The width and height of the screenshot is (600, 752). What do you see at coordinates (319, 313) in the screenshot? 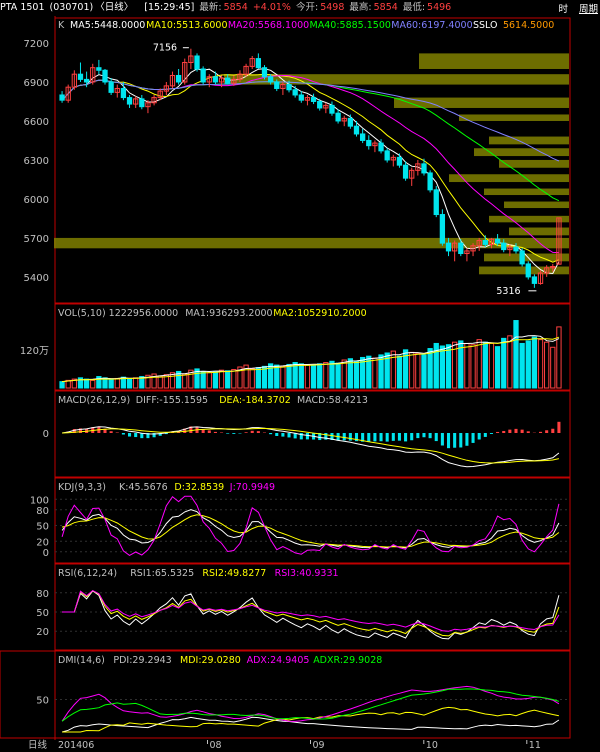
I see `legend-ma2: MA2:1052910.2000` at bounding box center [319, 313].